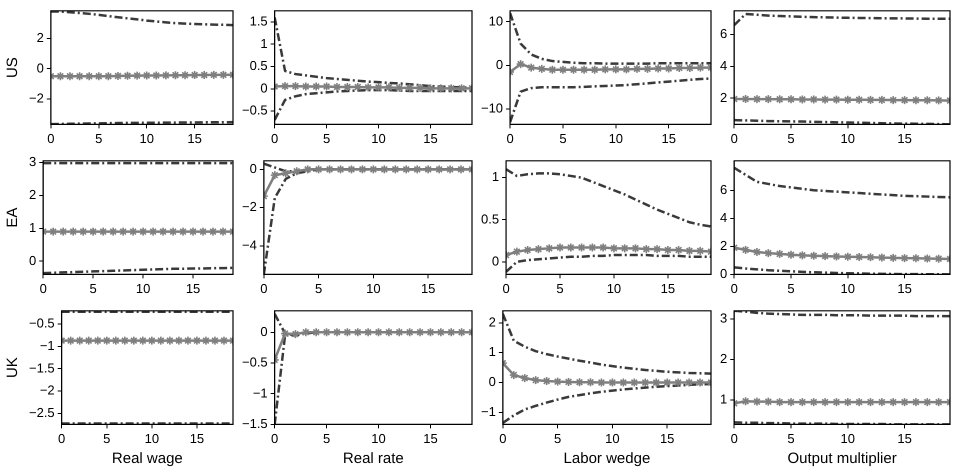 The width and height of the screenshot is (957, 469). Describe the element at coordinates (373, 459) in the screenshot. I see `x-axis-title: Real rate` at that location.